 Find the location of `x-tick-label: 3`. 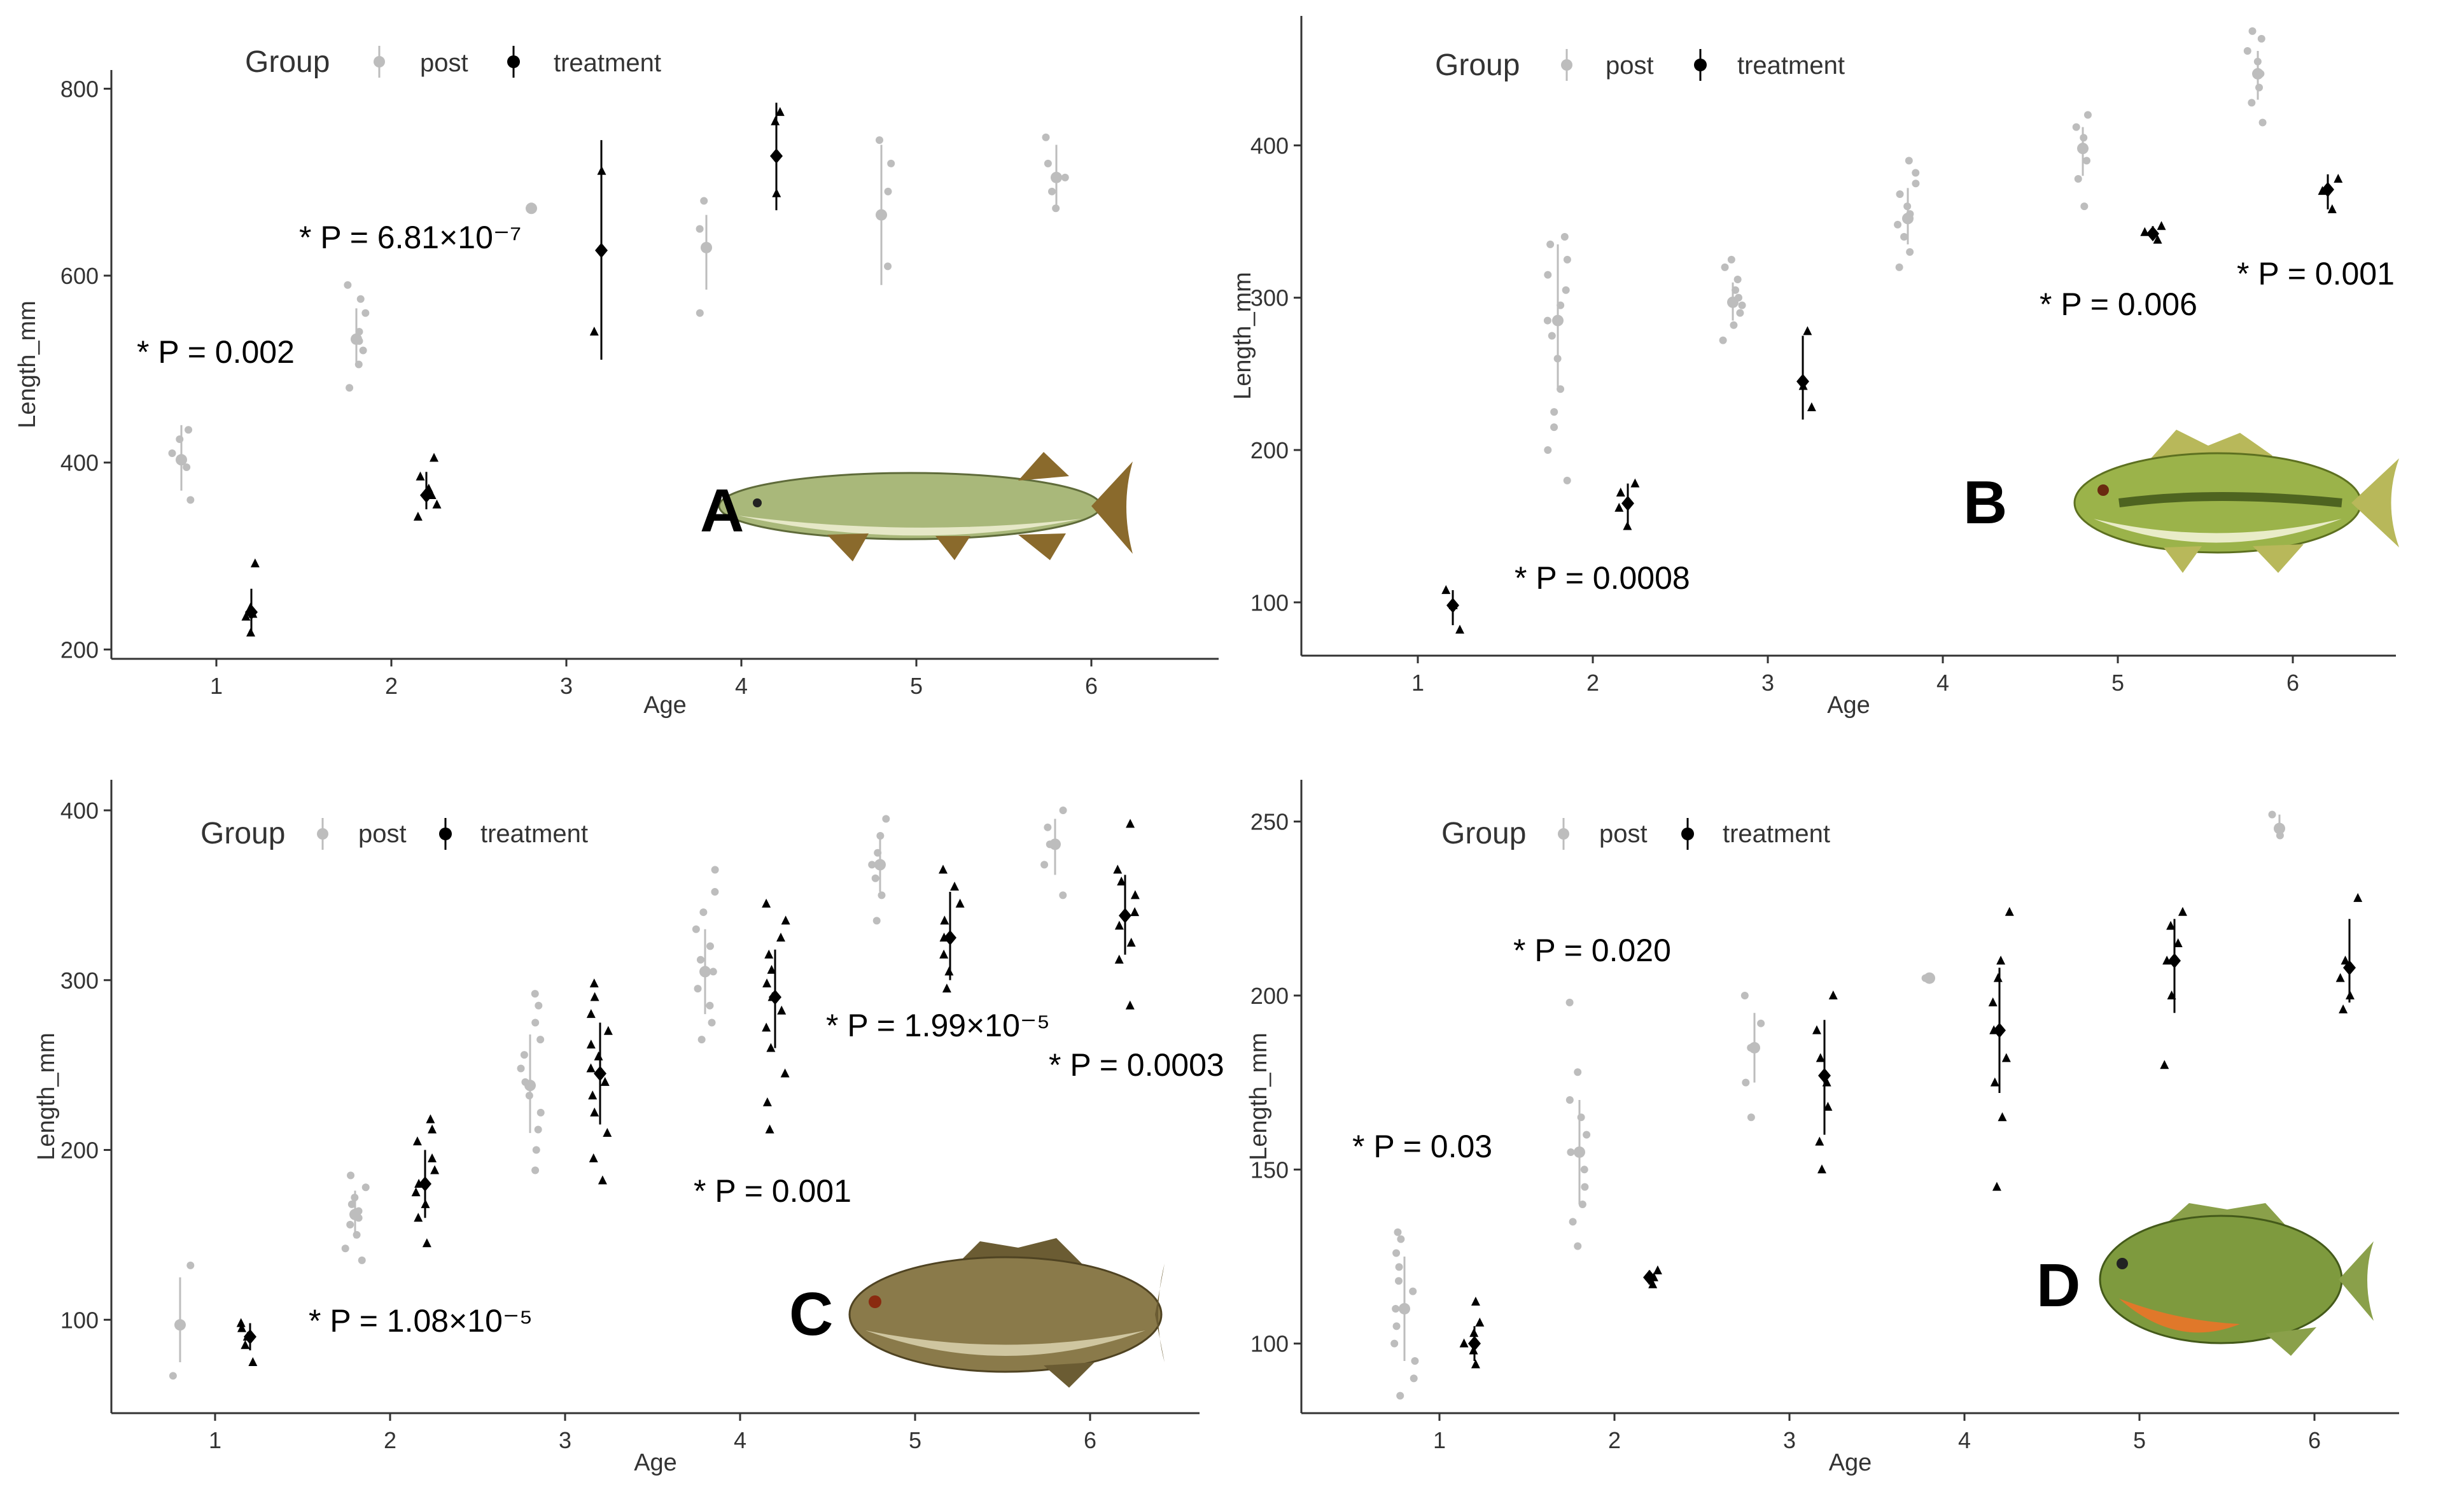

x-tick-label: 3 is located at coordinates (566, 686).